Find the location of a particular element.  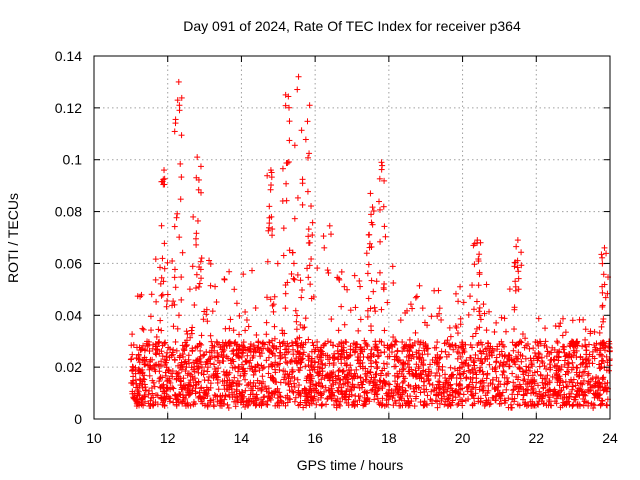

data-point-1994 is located at coordinates (583, 398).